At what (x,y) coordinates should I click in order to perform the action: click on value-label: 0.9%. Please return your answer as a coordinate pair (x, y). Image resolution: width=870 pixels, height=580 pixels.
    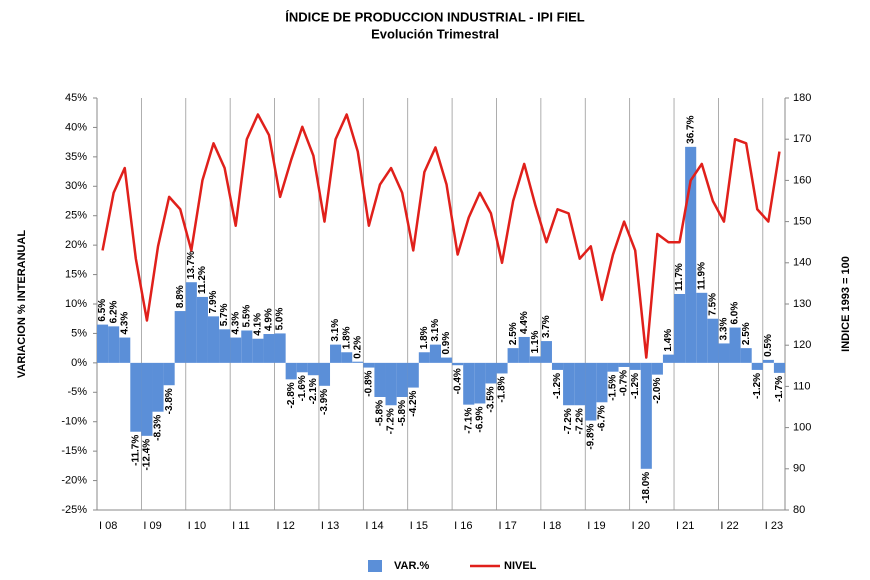
    Looking at the image, I should click on (446, 343).